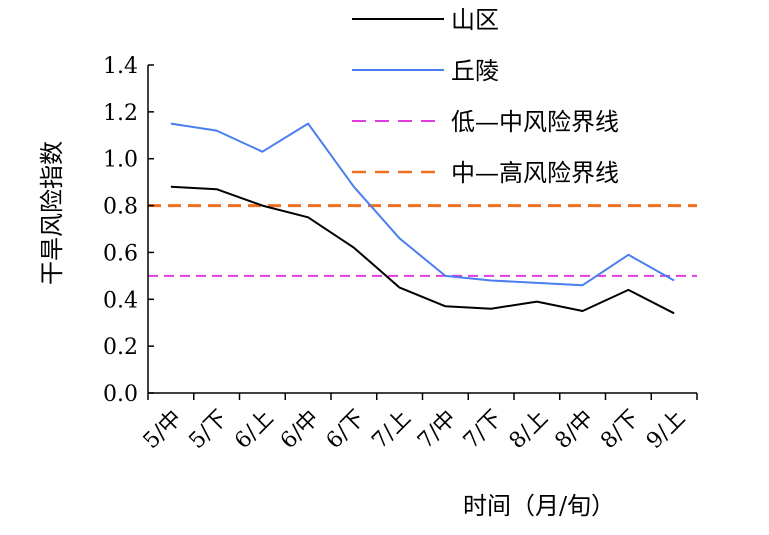  Describe the element at coordinates (346, 430) in the screenshot. I see `x-tick-label: 6/下` at that location.